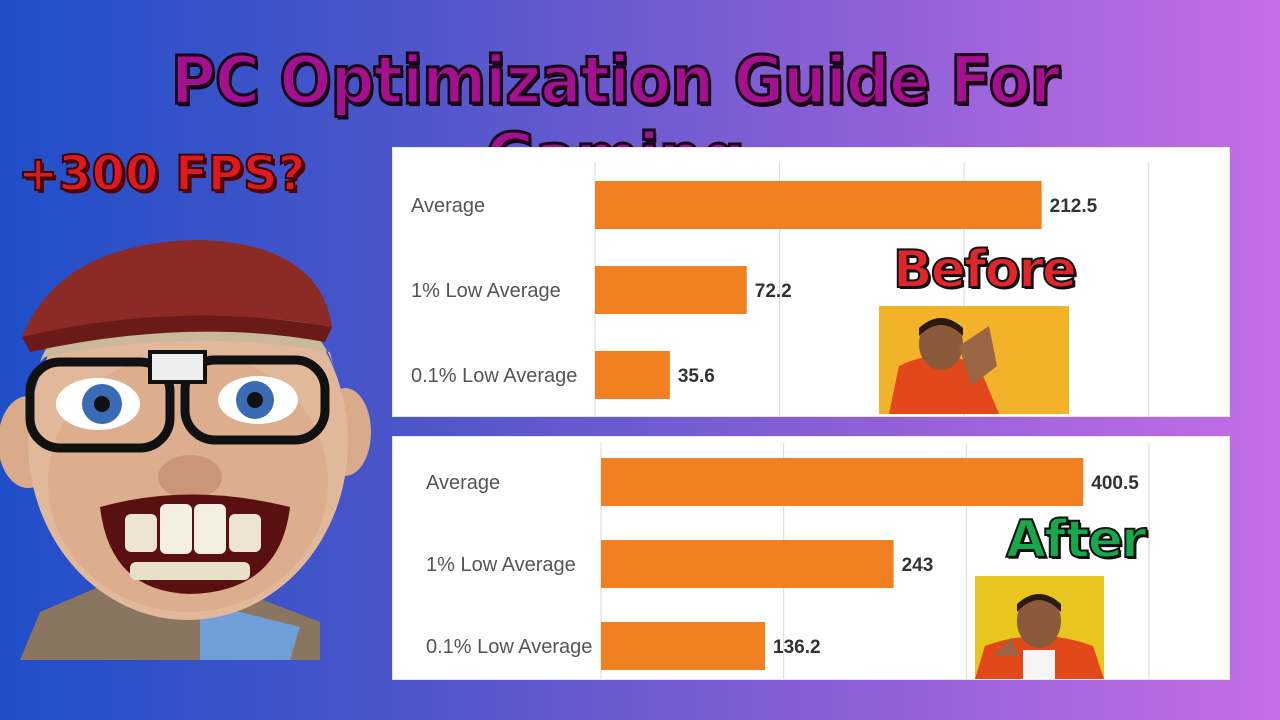 This screenshot has height=720, width=1280. Describe the element at coordinates (797, 647) in the screenshot. I see `data-label: 136.2` at that location.